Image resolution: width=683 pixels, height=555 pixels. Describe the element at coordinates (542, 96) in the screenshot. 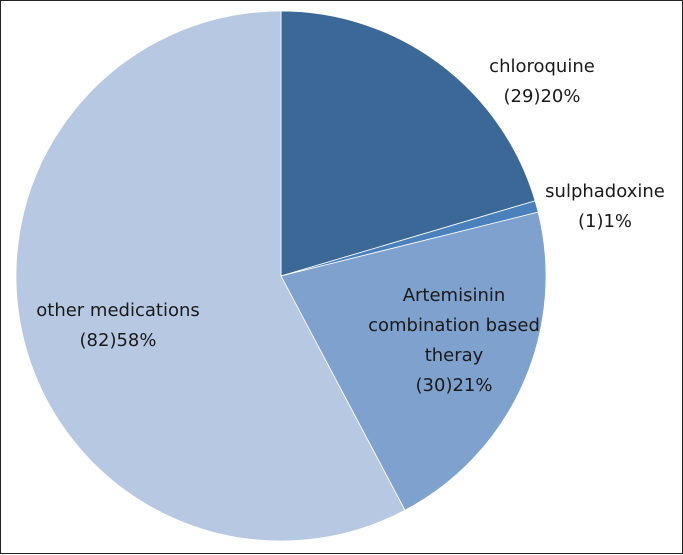

I see `value-label: (29)20%` at that location.